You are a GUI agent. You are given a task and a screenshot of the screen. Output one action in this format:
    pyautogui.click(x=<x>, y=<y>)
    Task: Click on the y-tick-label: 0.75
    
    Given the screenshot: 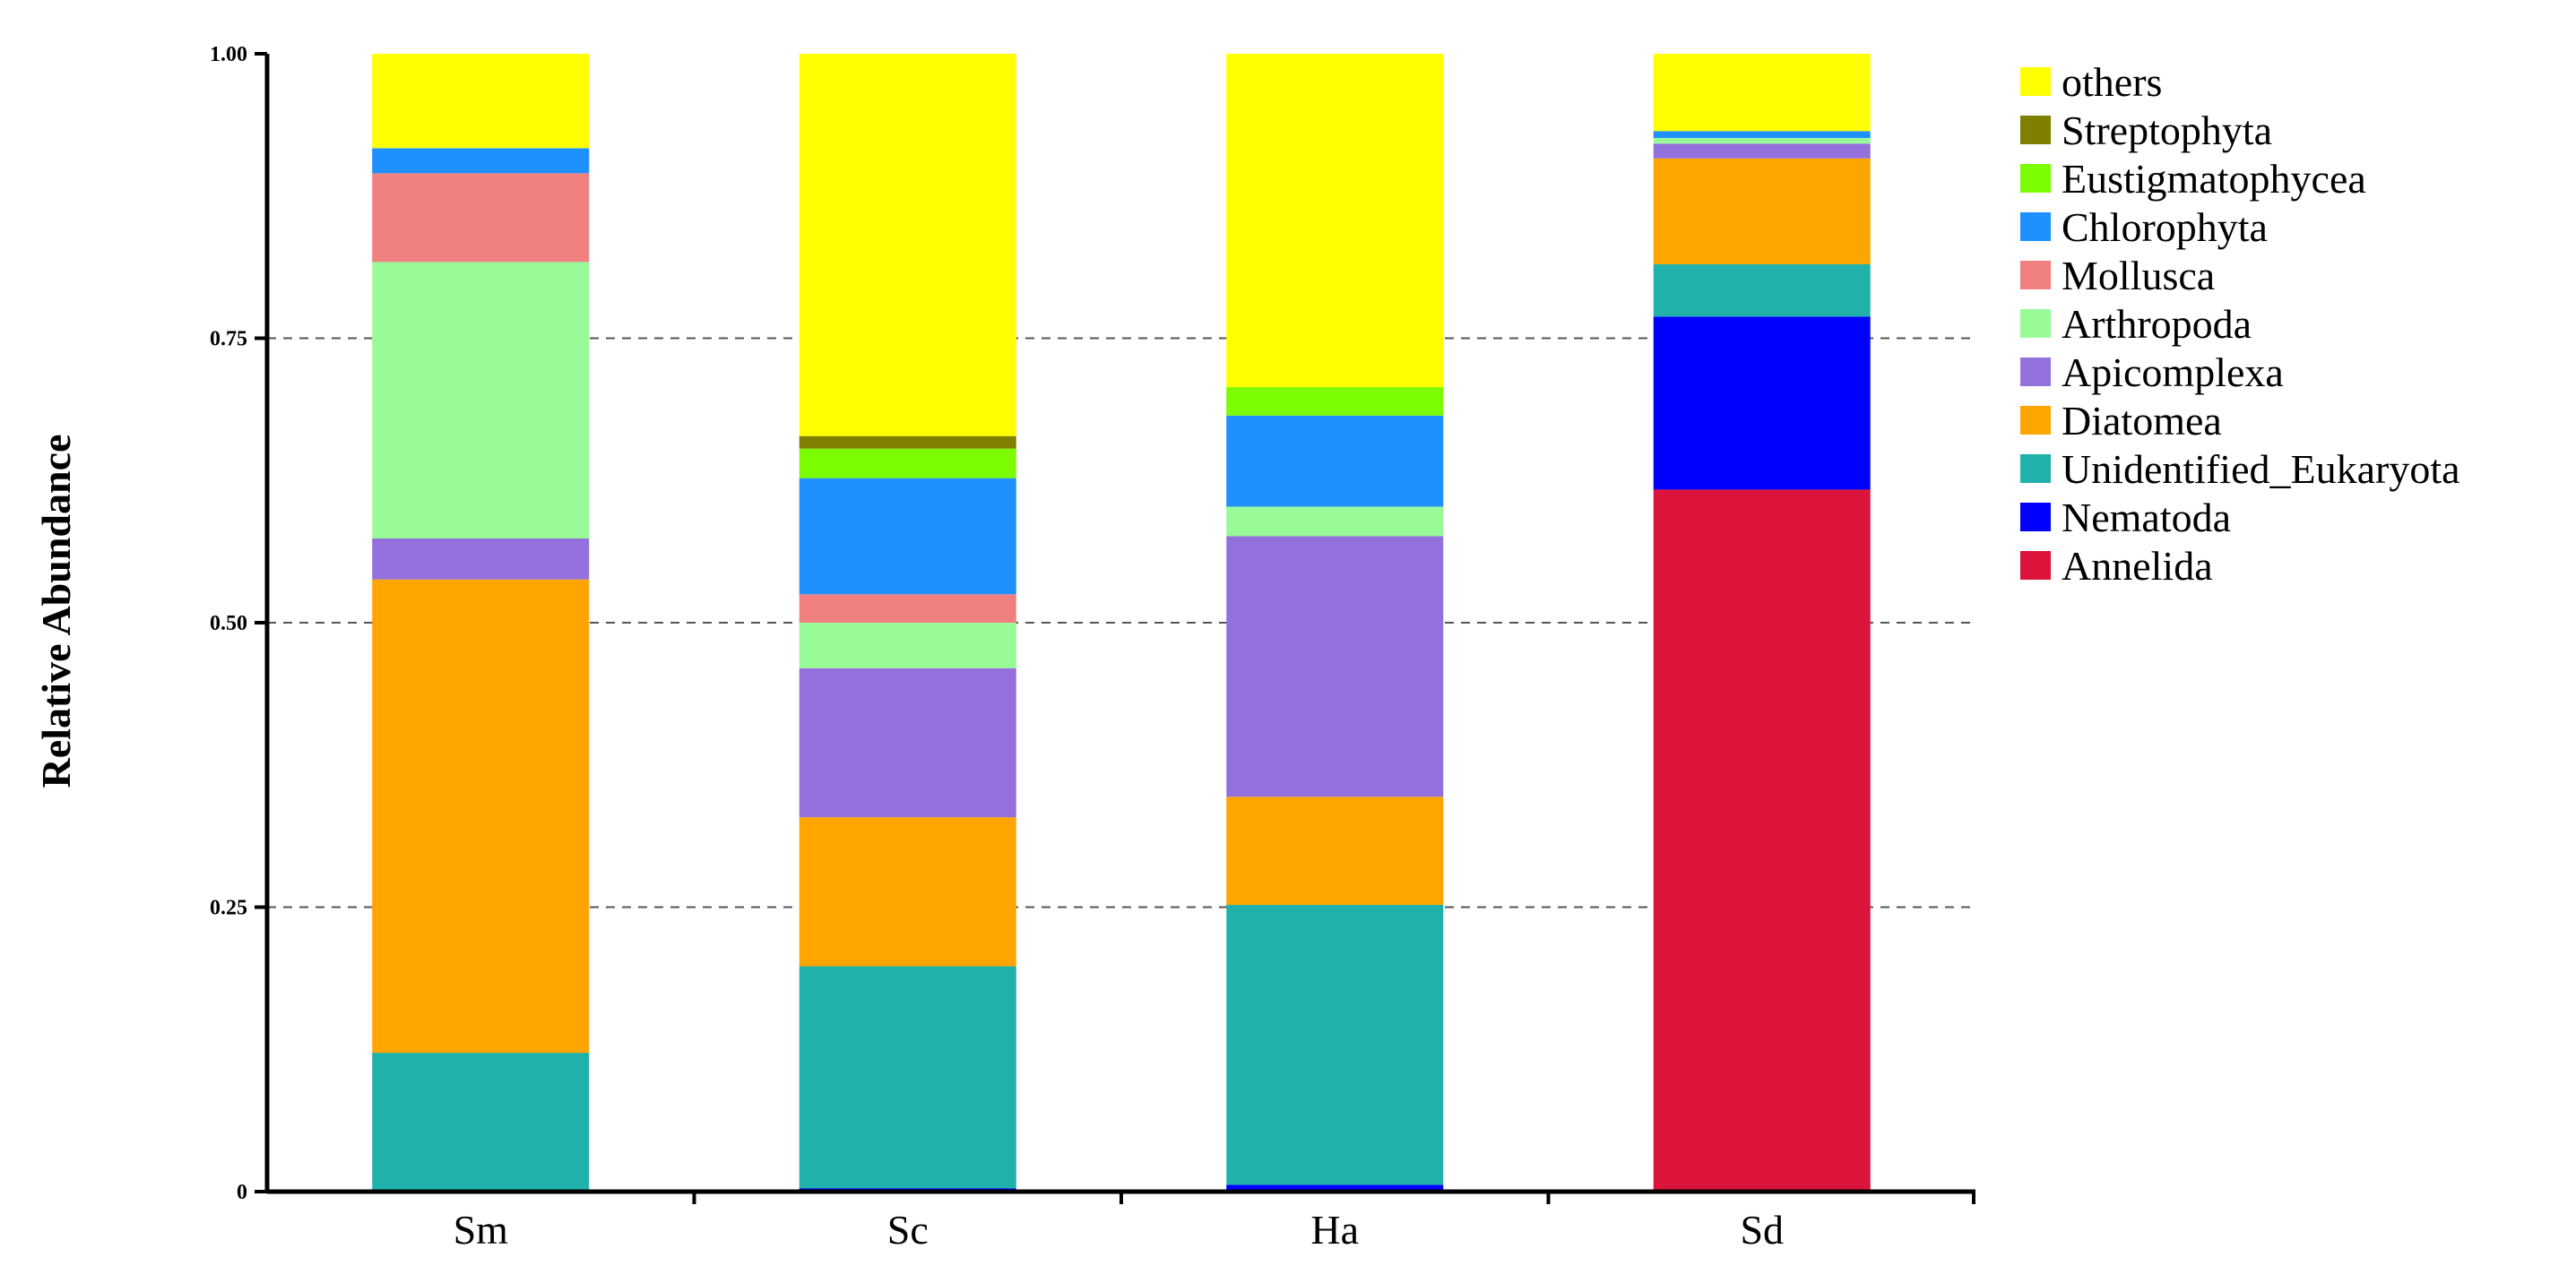 What is the action you would take?
    pyautogui.click(x=228, y=339)
    